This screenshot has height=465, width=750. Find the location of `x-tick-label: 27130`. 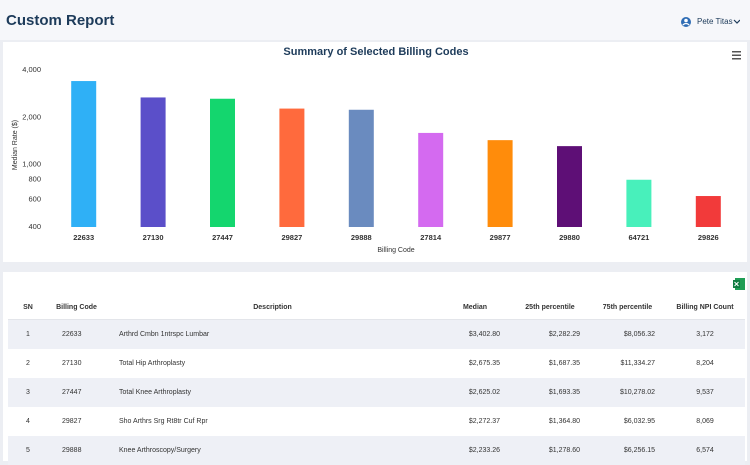

x-tick-label: 27130 is located at coordinates (153, 237).